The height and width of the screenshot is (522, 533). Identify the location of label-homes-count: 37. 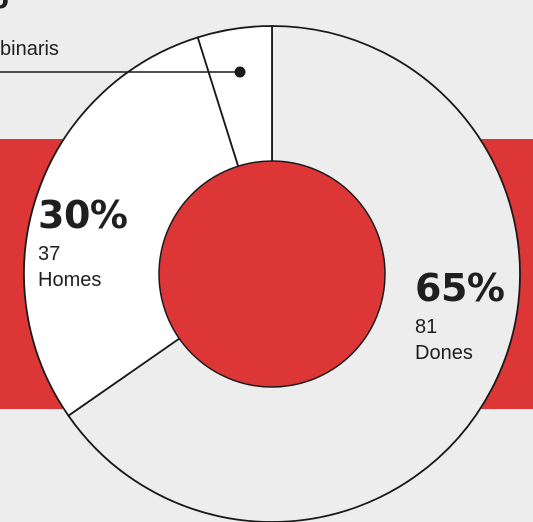
(49, 254).